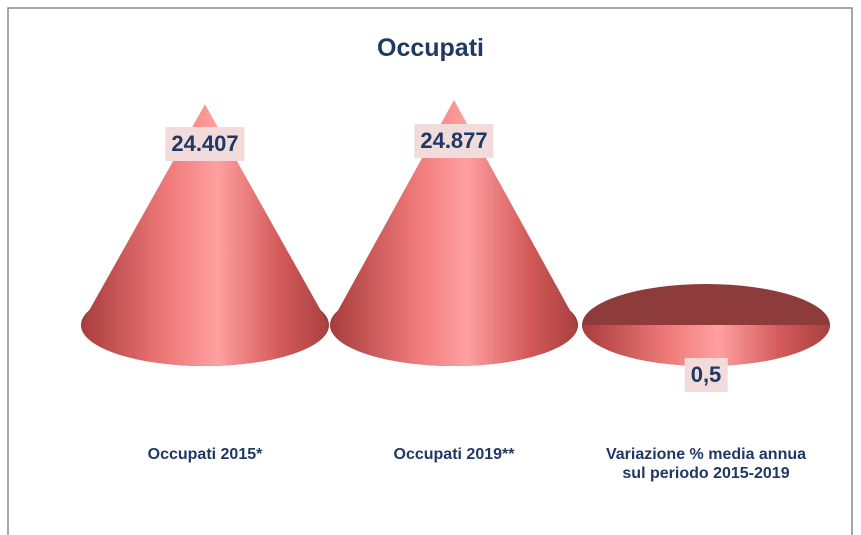  What do you see at coordinates (205, 143) in the screenshot?
I see `value-label: 24.407` at bounding box center [205, 143].